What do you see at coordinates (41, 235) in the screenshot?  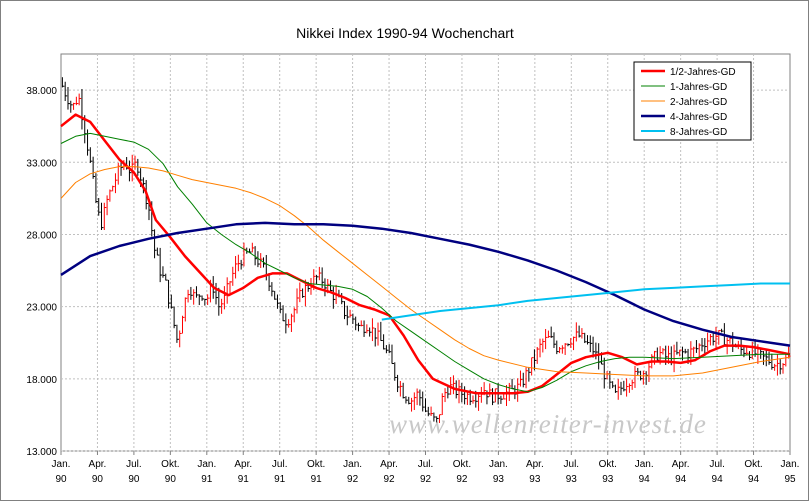 I see `y-tick-label: 28.000` at bounding box center [41, 235].